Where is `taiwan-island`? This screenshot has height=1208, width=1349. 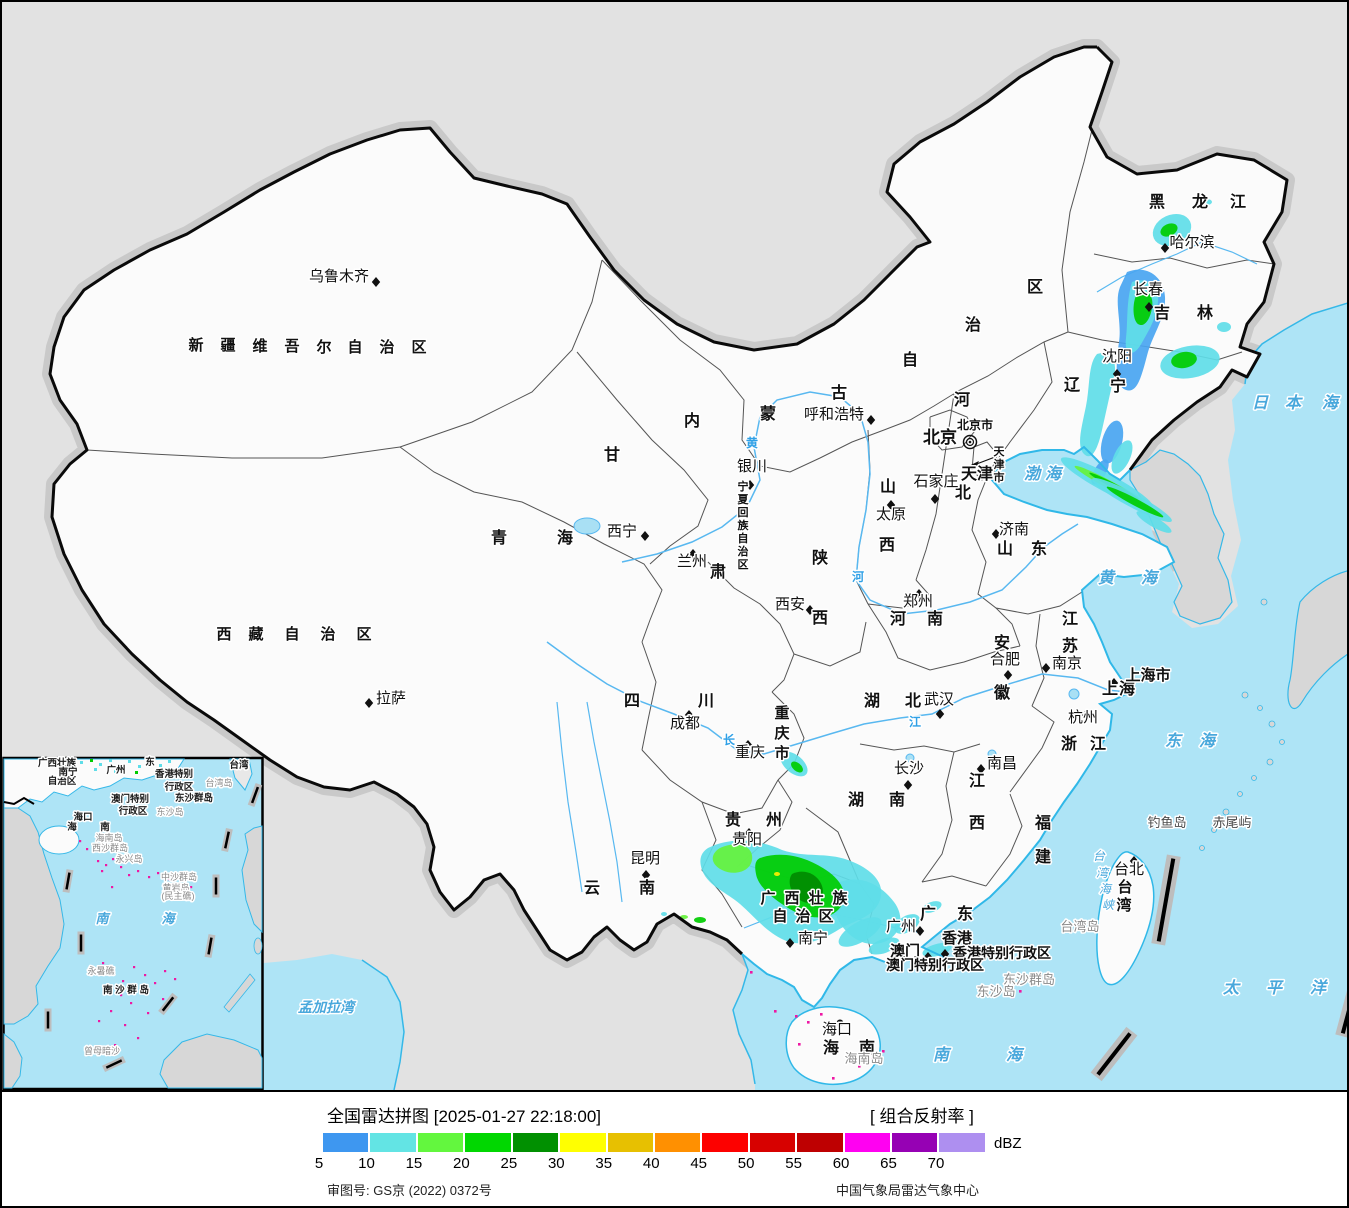 taiwan-island is located at coordinates (1125, 918).